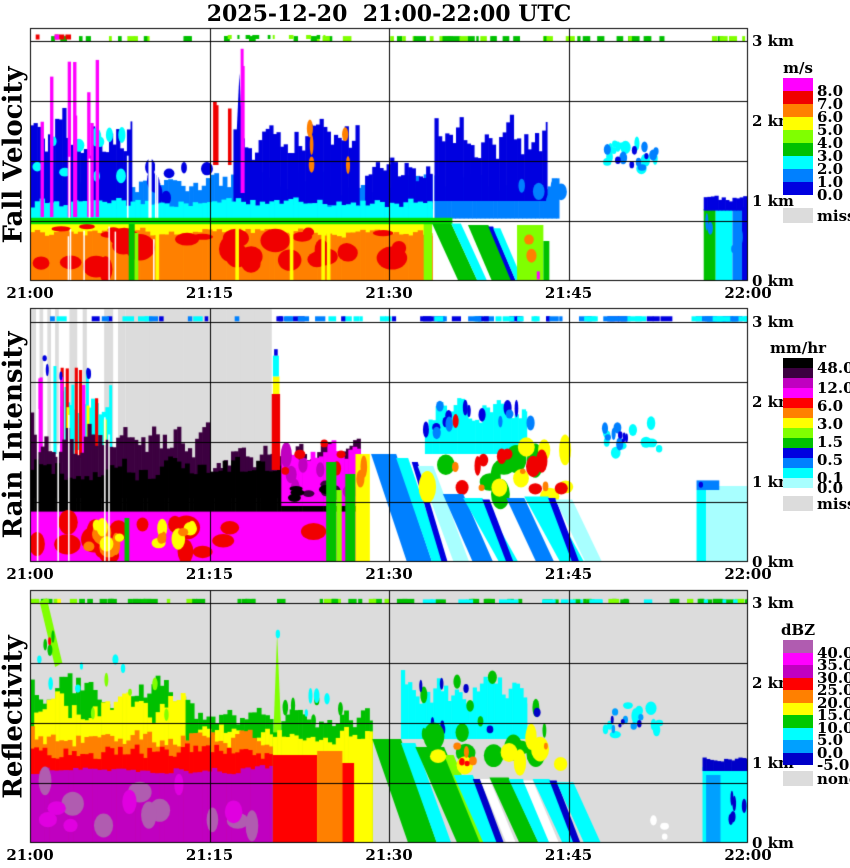  Describe the element at coordinates (833, 702) in the screenshot. I see `legend-tick-20.0: 20.0` at that location.